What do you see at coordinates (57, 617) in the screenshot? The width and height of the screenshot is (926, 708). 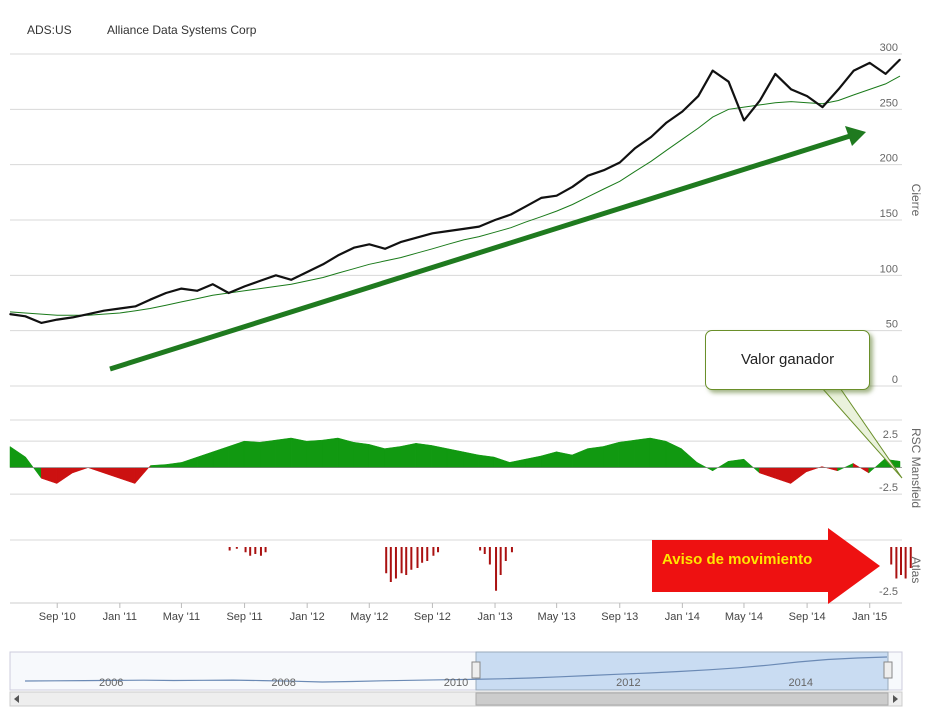 I see `date-tick-label: Sep '10` at bounding box center [57, 617].